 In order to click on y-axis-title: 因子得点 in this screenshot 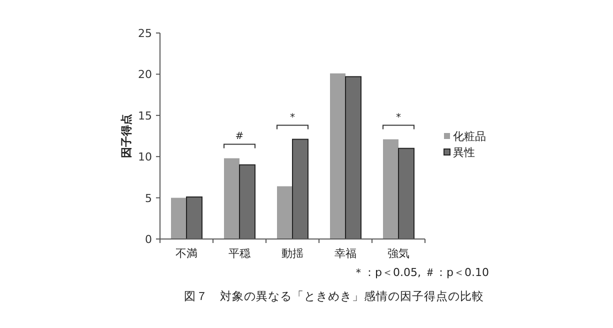, I will do `click(126, 136)`.